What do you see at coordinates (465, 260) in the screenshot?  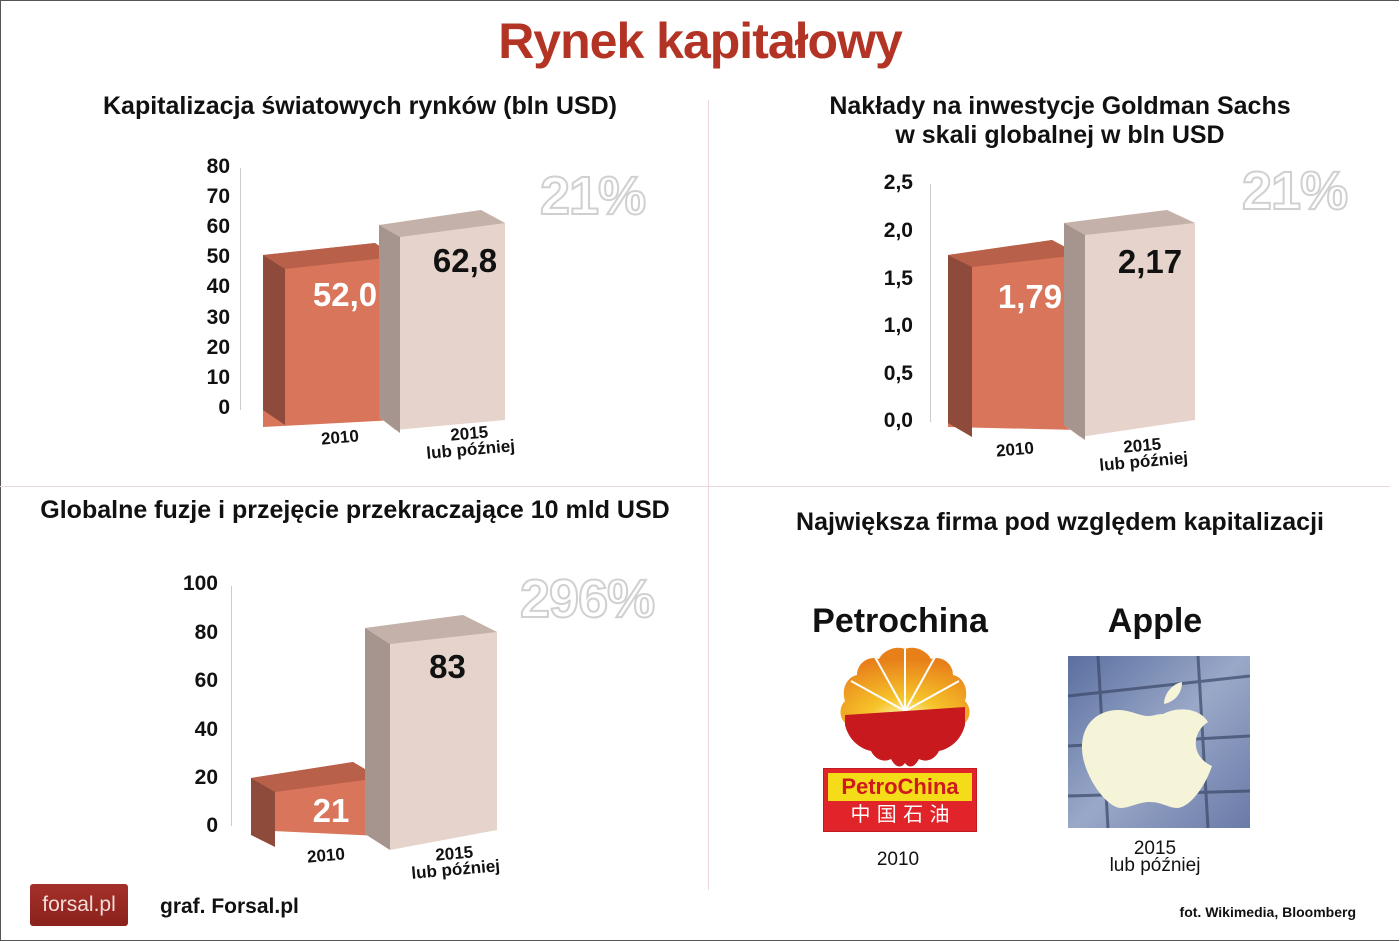 I see `bar-value-2015: 62,8` at bounding box center [465, 260].